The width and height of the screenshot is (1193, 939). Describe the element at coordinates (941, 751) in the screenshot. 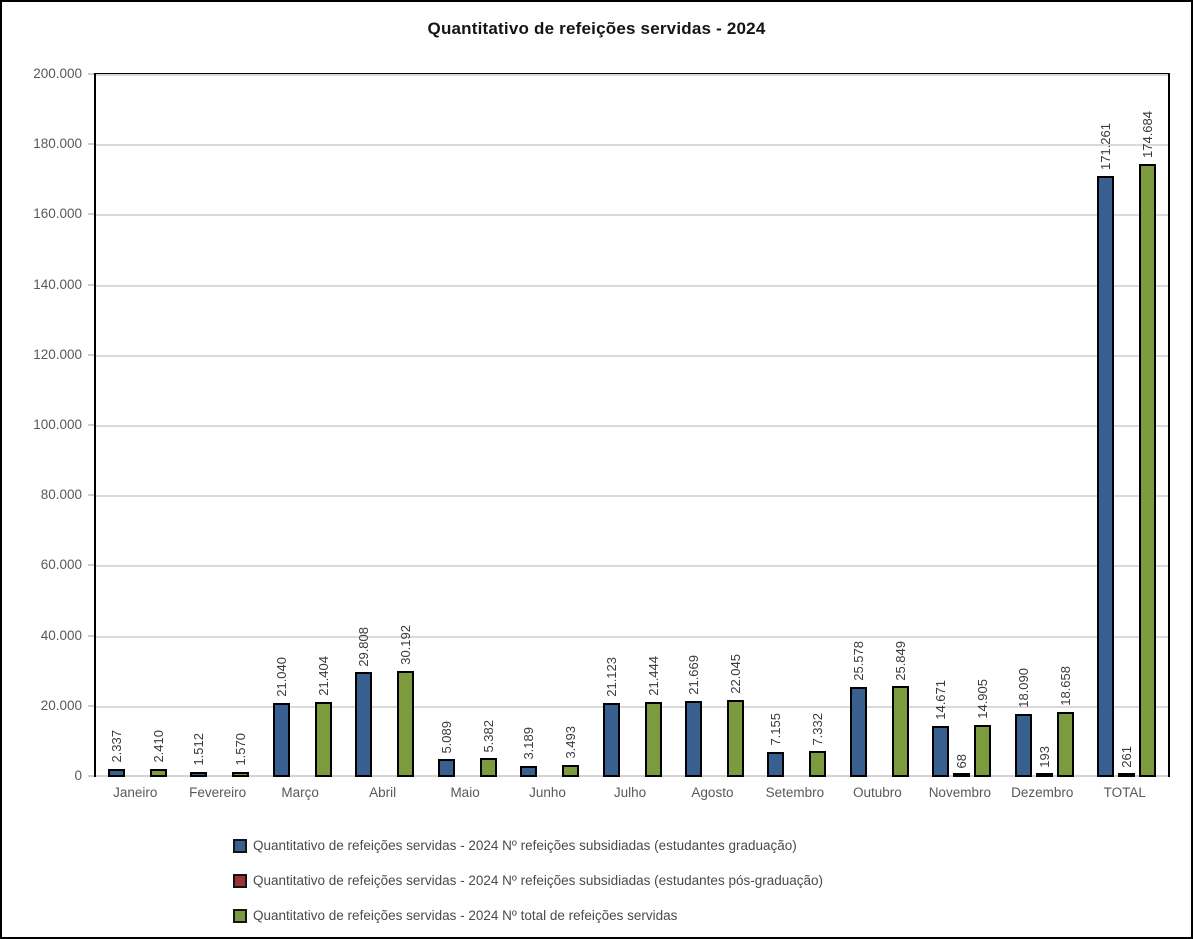

I see `bar-refeicoes-subsidiadas-graduacao-novembro` at that location.